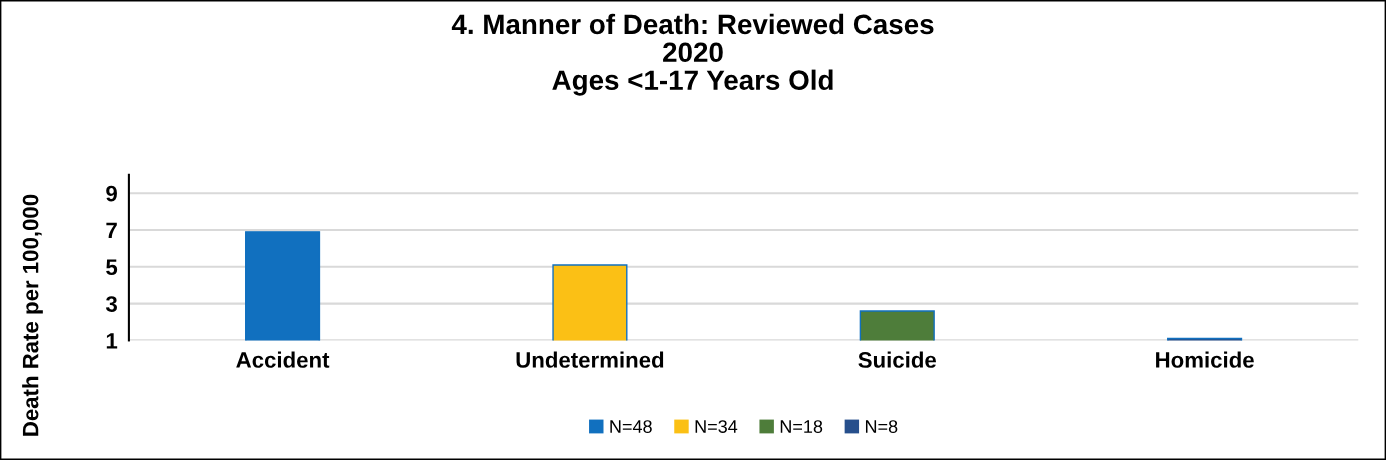 This screenshot has width=1386, height=460. What do you see at coordinates (716, 426) in the screenshot?
I see `legend-label: N=34` at bounding box center [716, 426].